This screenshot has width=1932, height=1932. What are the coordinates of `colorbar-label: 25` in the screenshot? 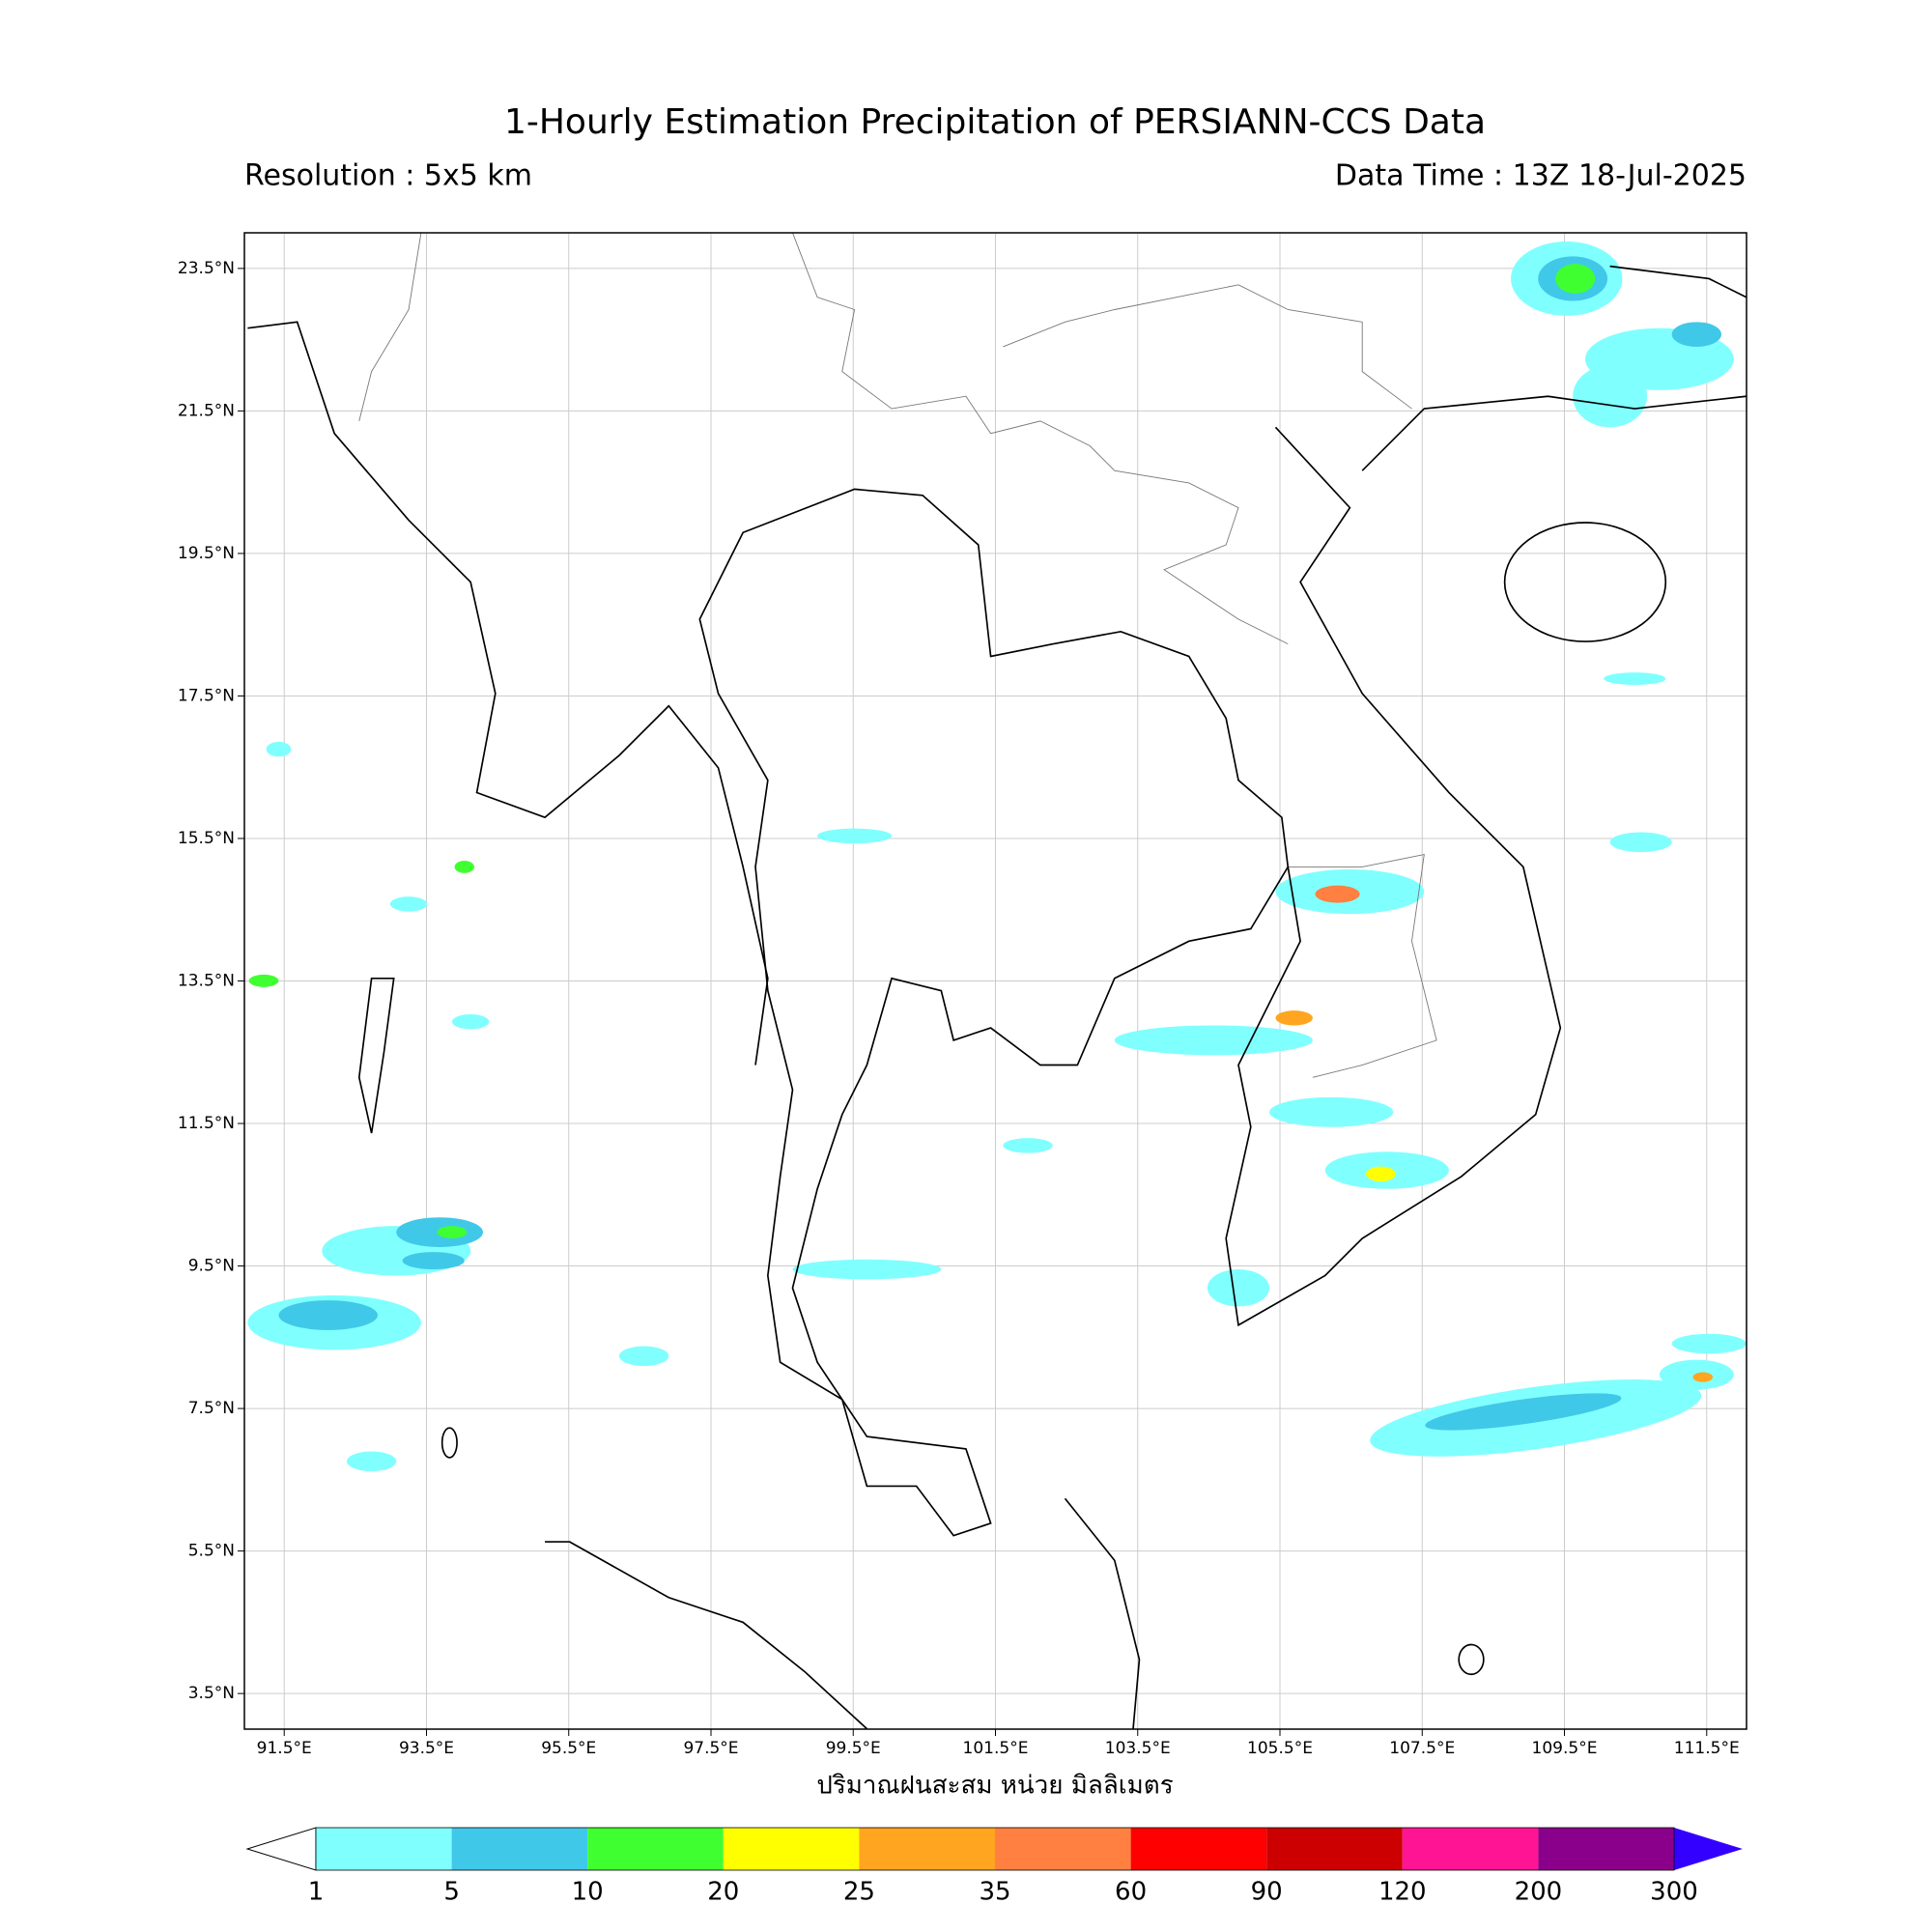 It's located at (859, 1892).